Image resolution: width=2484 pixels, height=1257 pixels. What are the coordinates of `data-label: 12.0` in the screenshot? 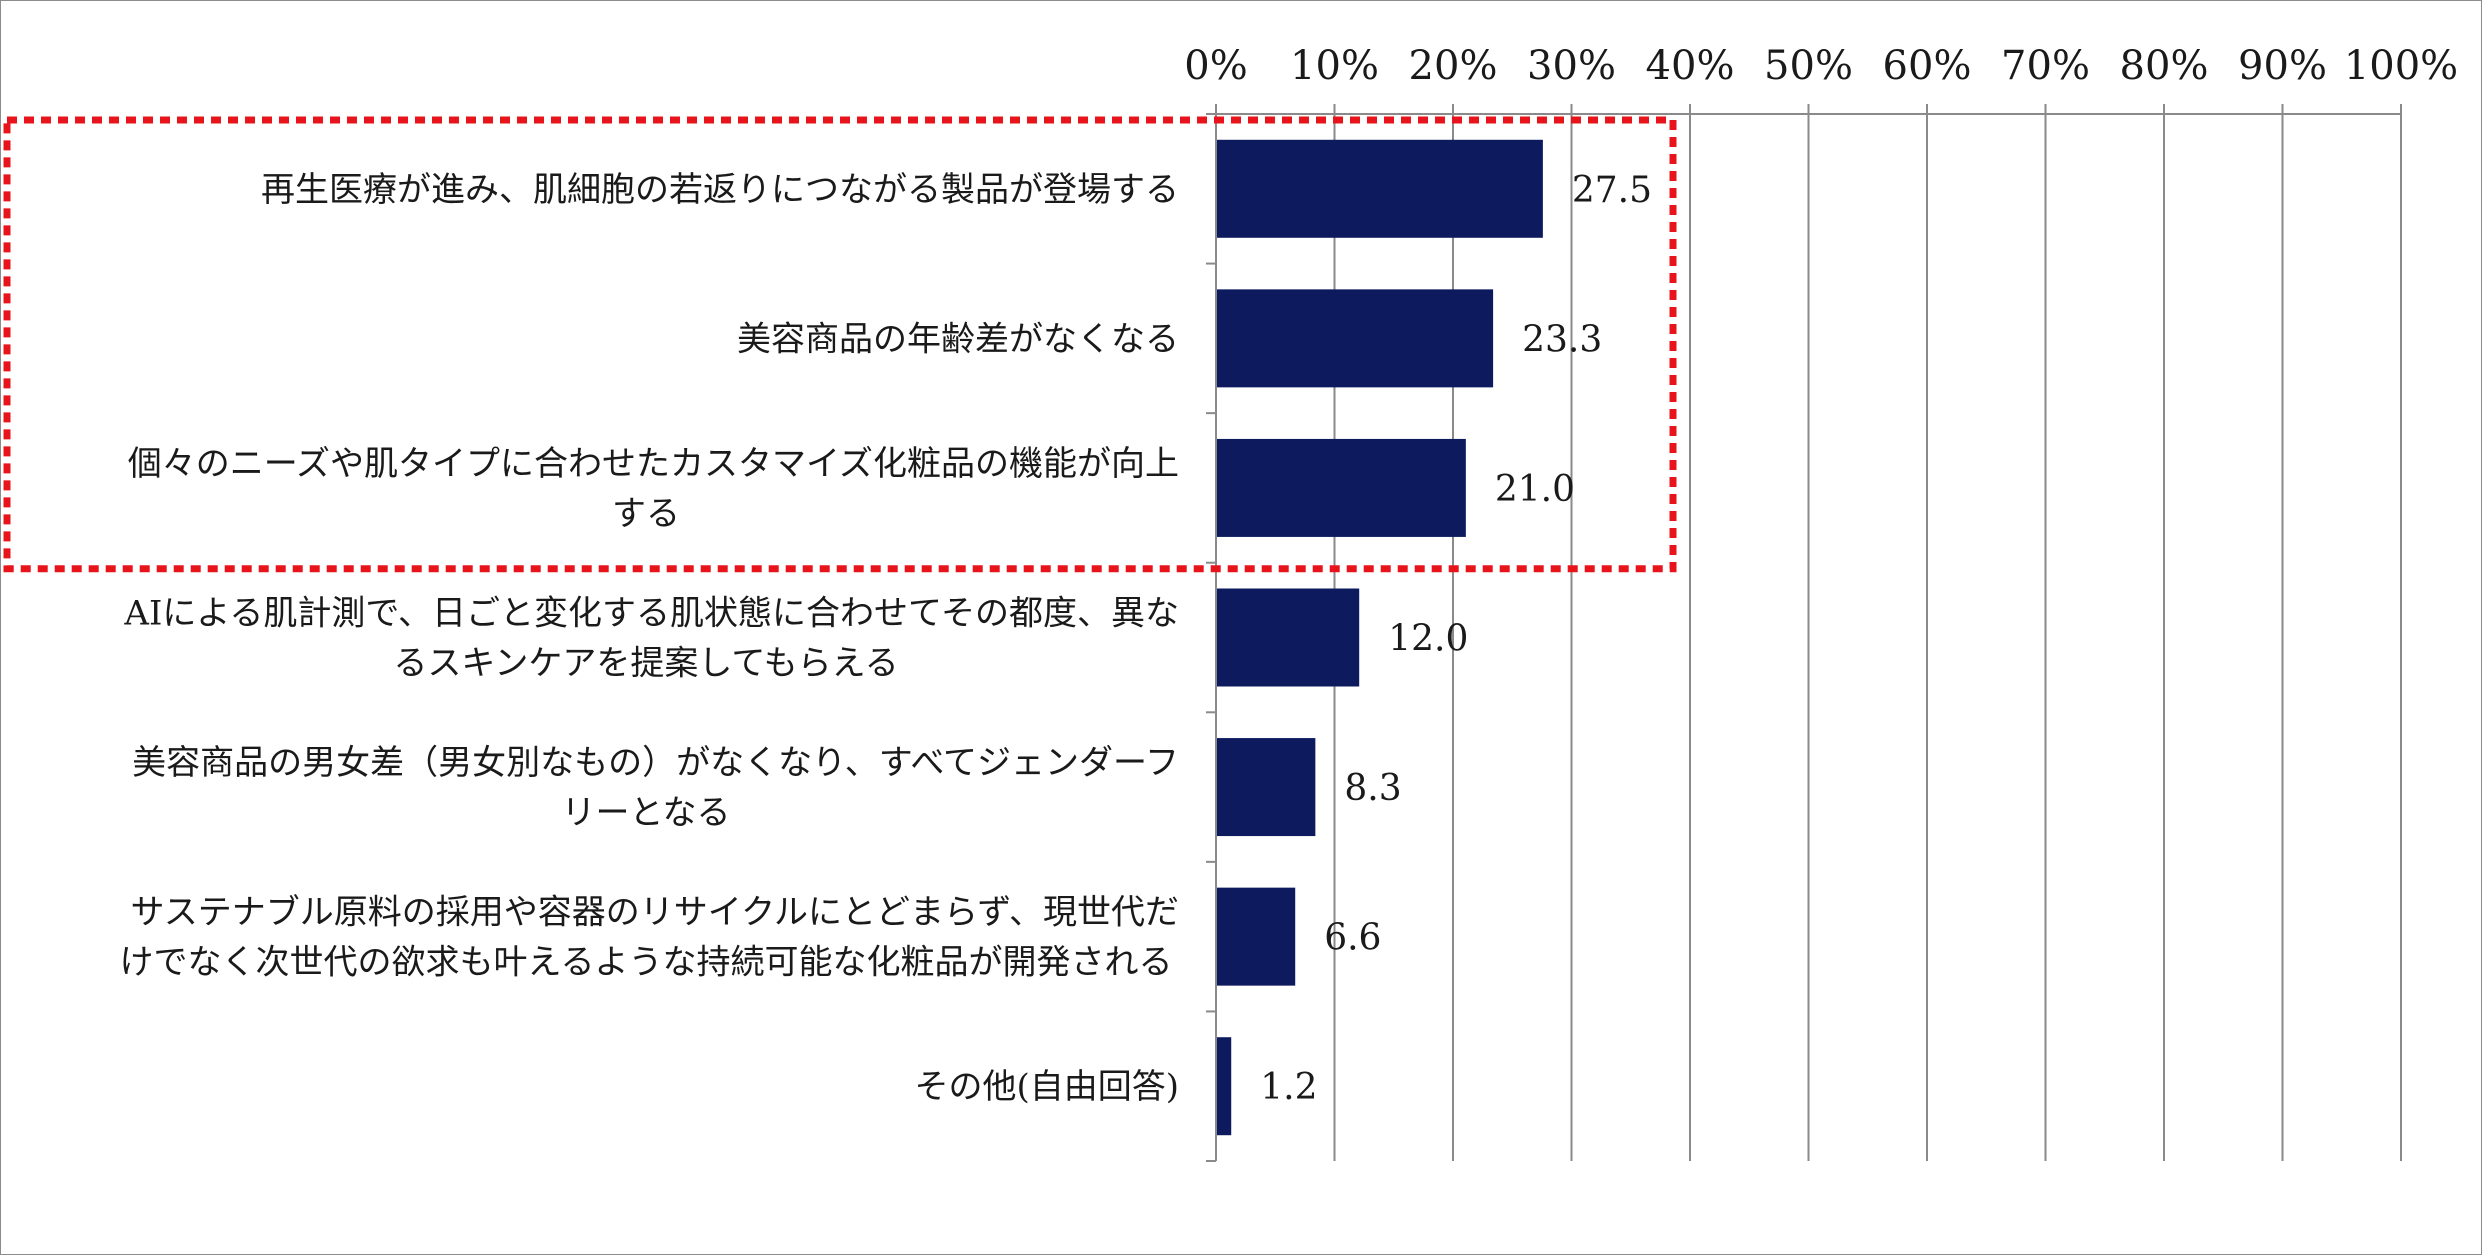 It's located at (1428, 639).